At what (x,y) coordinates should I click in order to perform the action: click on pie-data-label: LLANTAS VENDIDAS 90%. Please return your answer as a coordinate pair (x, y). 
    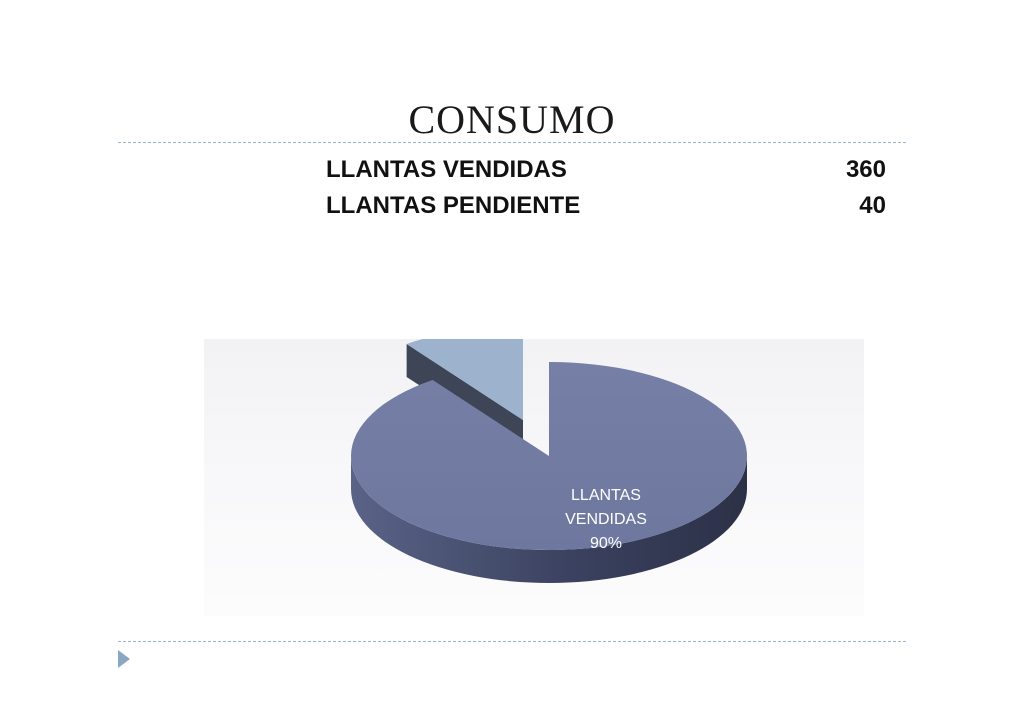
    Looking at the image, I should click on (606, 519).